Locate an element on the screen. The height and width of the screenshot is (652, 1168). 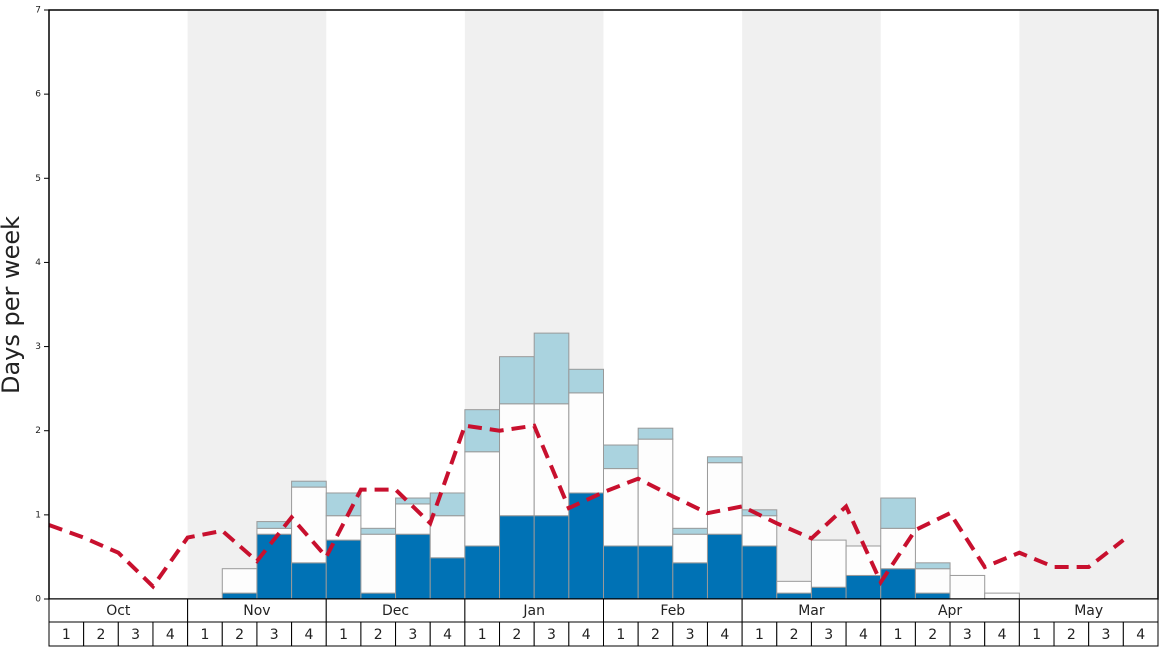
y-tick-label: 7 is located at coordinates (38, 11).